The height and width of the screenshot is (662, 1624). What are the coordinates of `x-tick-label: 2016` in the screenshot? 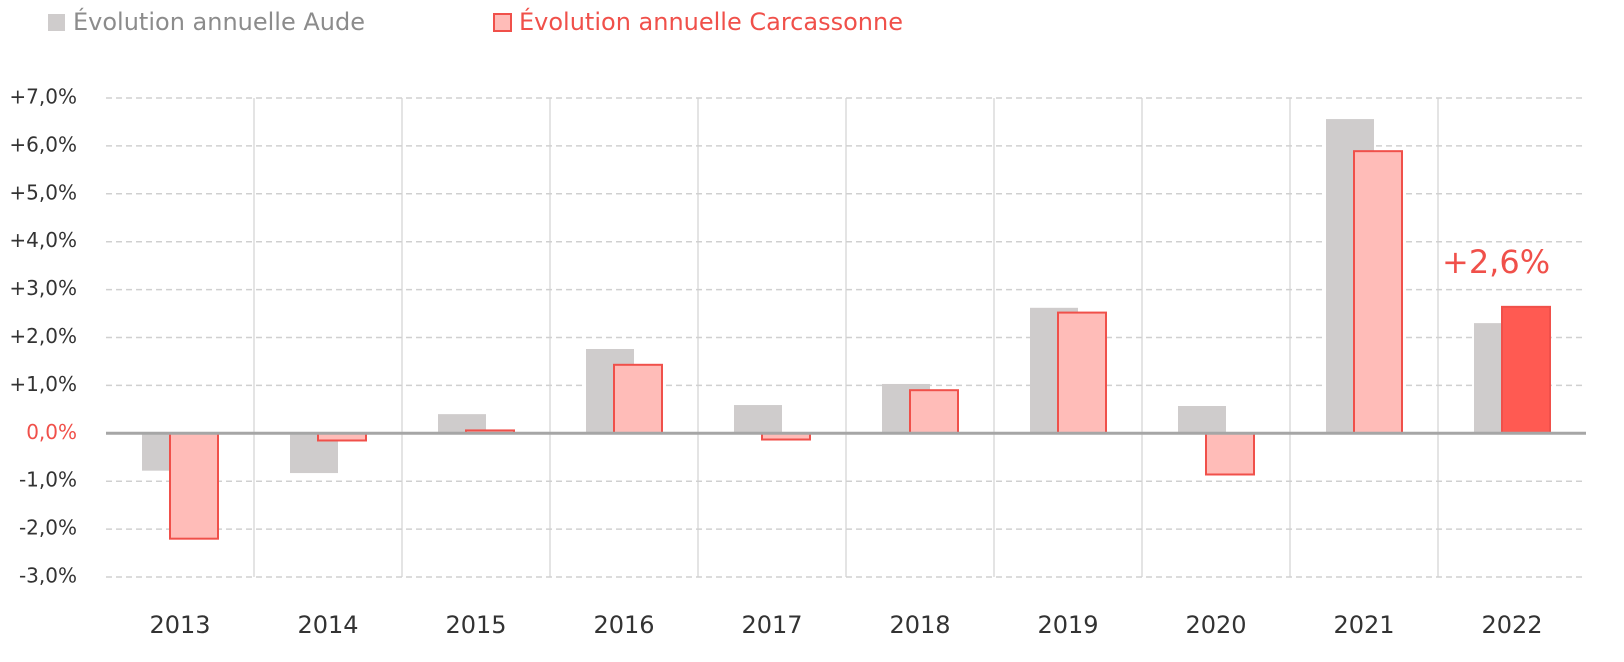 It's located at (623, 625).